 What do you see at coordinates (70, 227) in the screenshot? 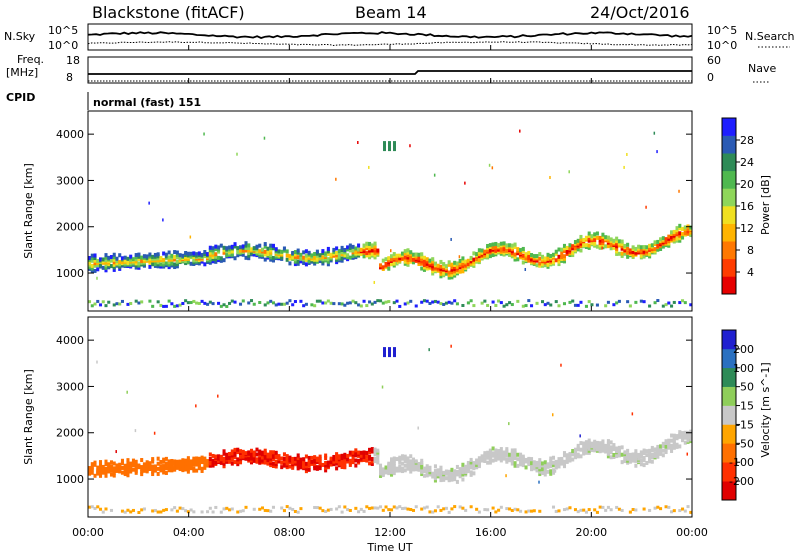
I see `y-tick-label: 2000` at bounding box center [70, 227].